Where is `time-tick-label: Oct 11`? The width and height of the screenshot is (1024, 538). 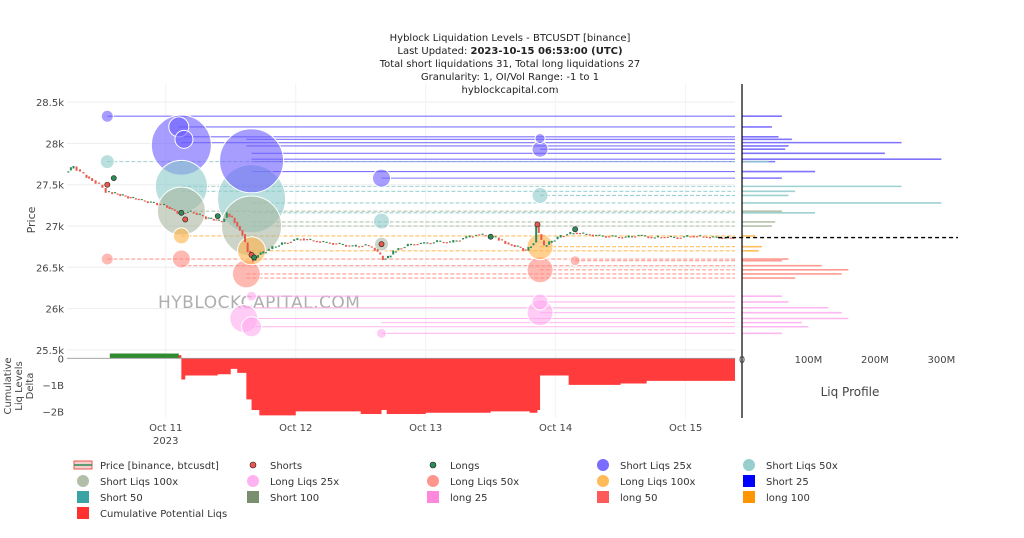
time-tick-label: Oct 11 is located at coordinates (165, 428).